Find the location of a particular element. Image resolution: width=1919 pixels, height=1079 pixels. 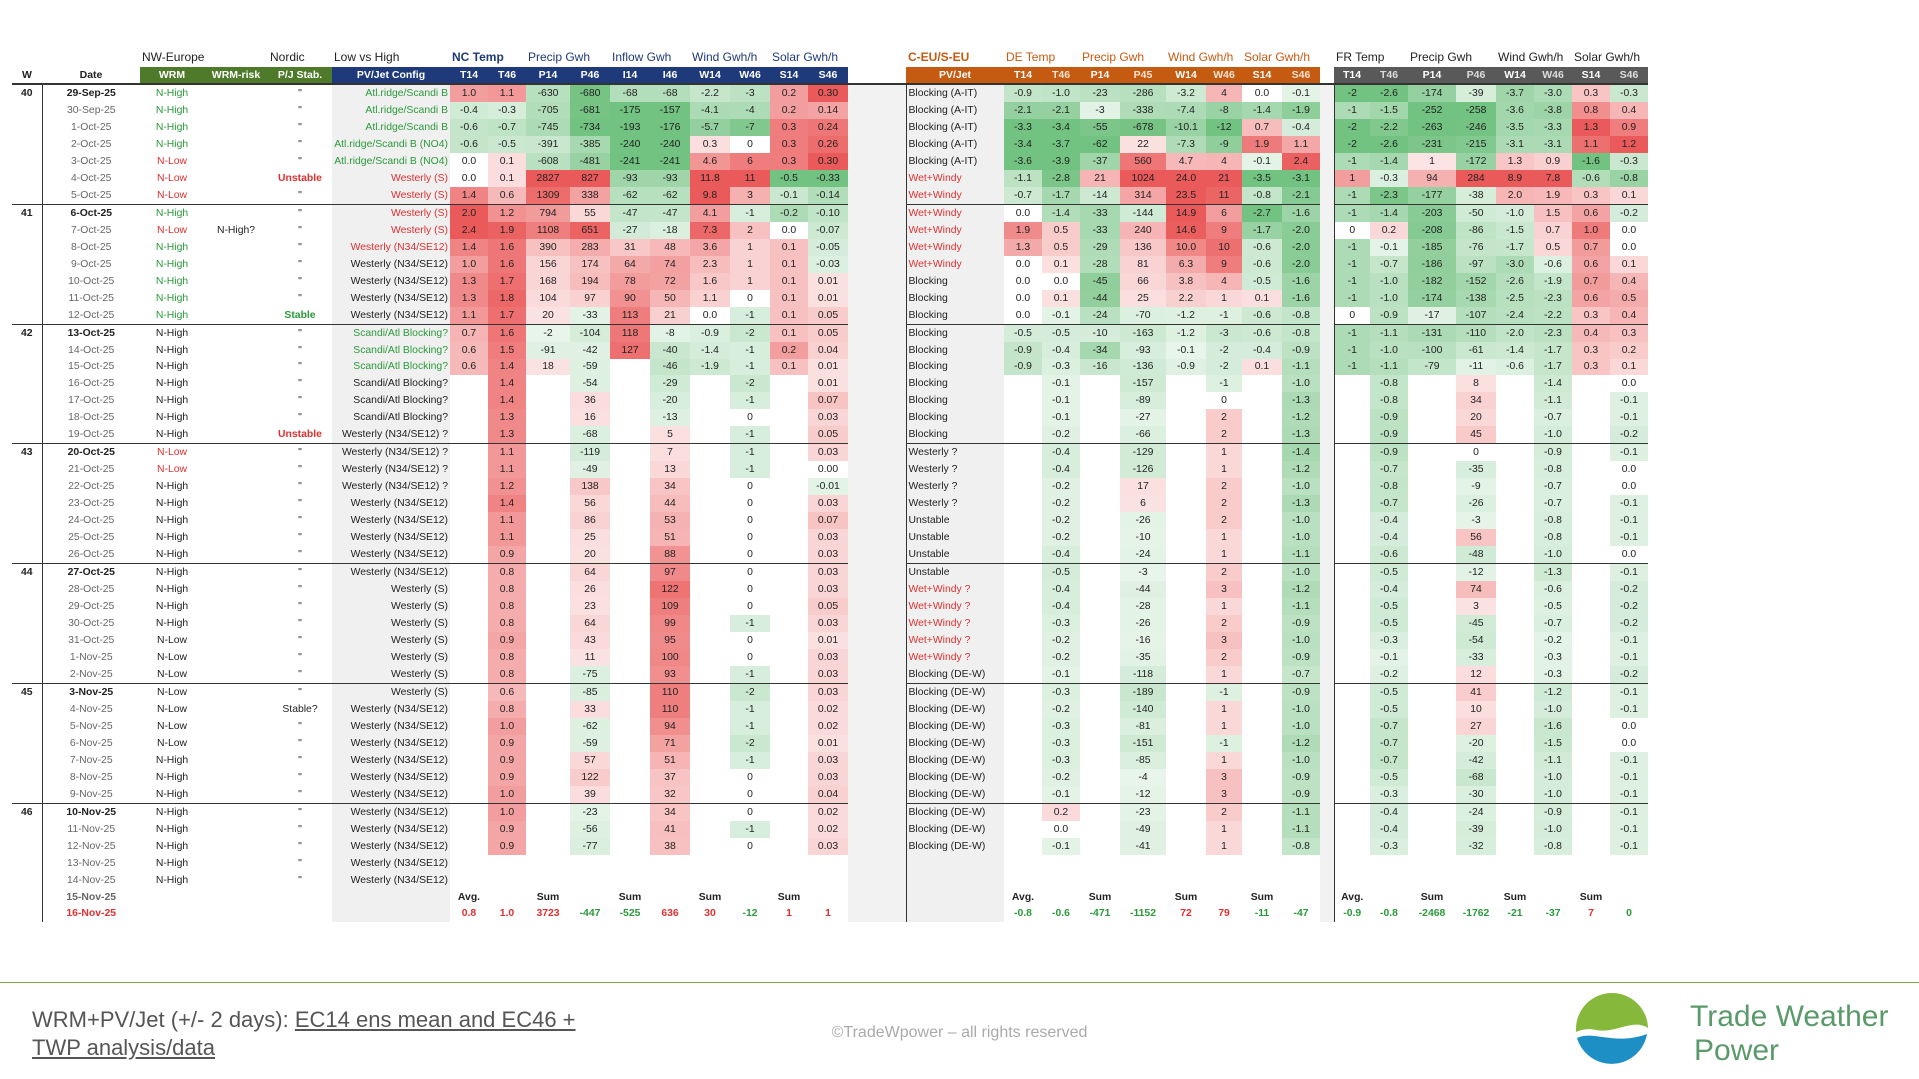

table-cell: 25 is located at coordinates (590, 538).